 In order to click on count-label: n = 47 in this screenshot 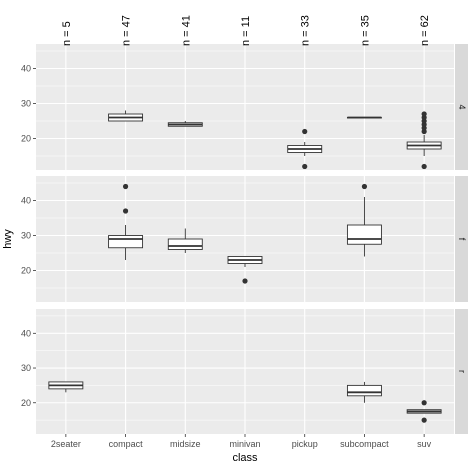, I will do `click(127, 30)`.